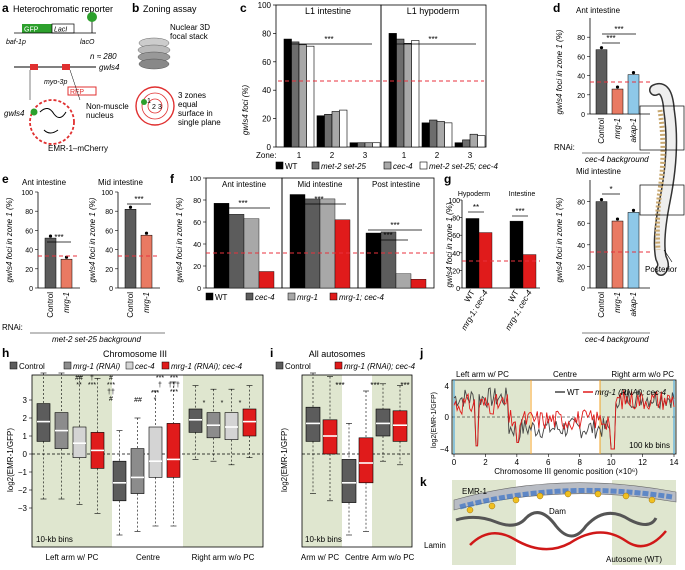 This screenshot has width=685, height=570. Describe the element at coordinates (50, 263) in the screenshot. I see `panel-e-bar` at that location.